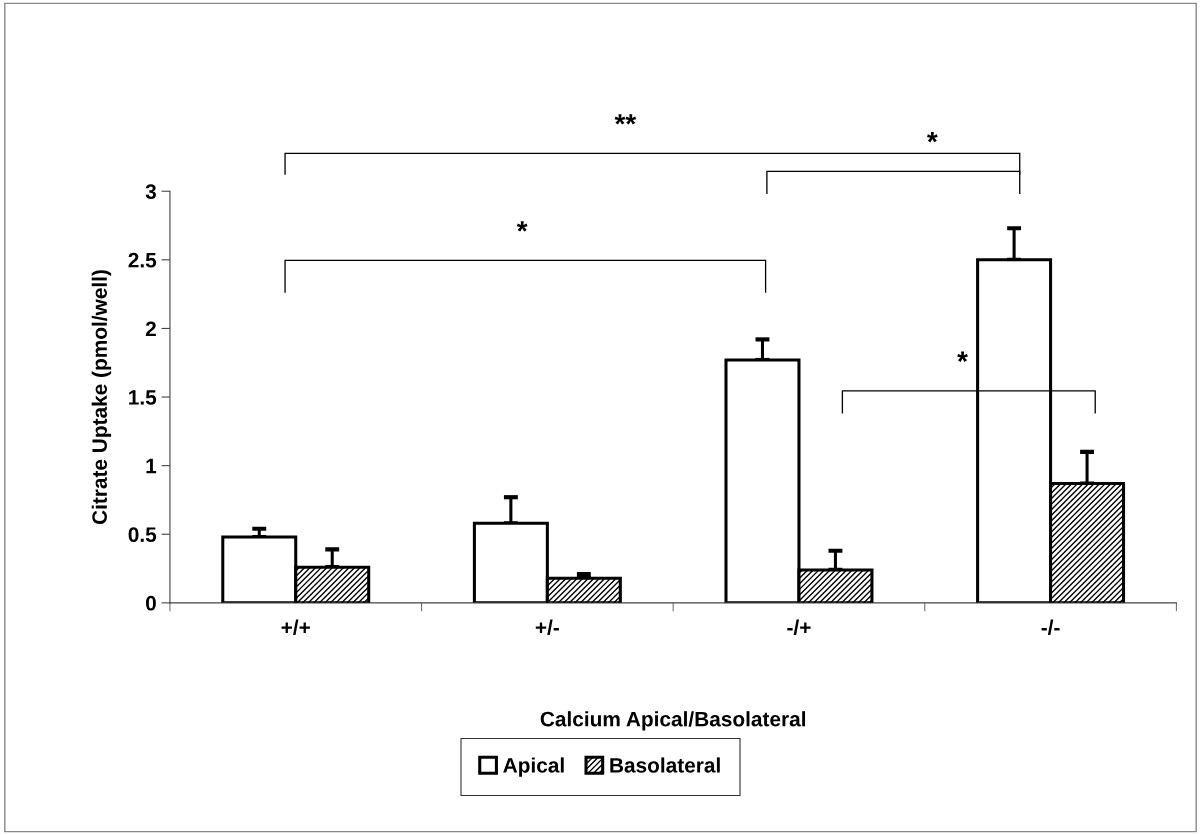 The height and width of the screenshot is (835, 1201). I want to click on y-tick-label: 2, so click(150, 328).